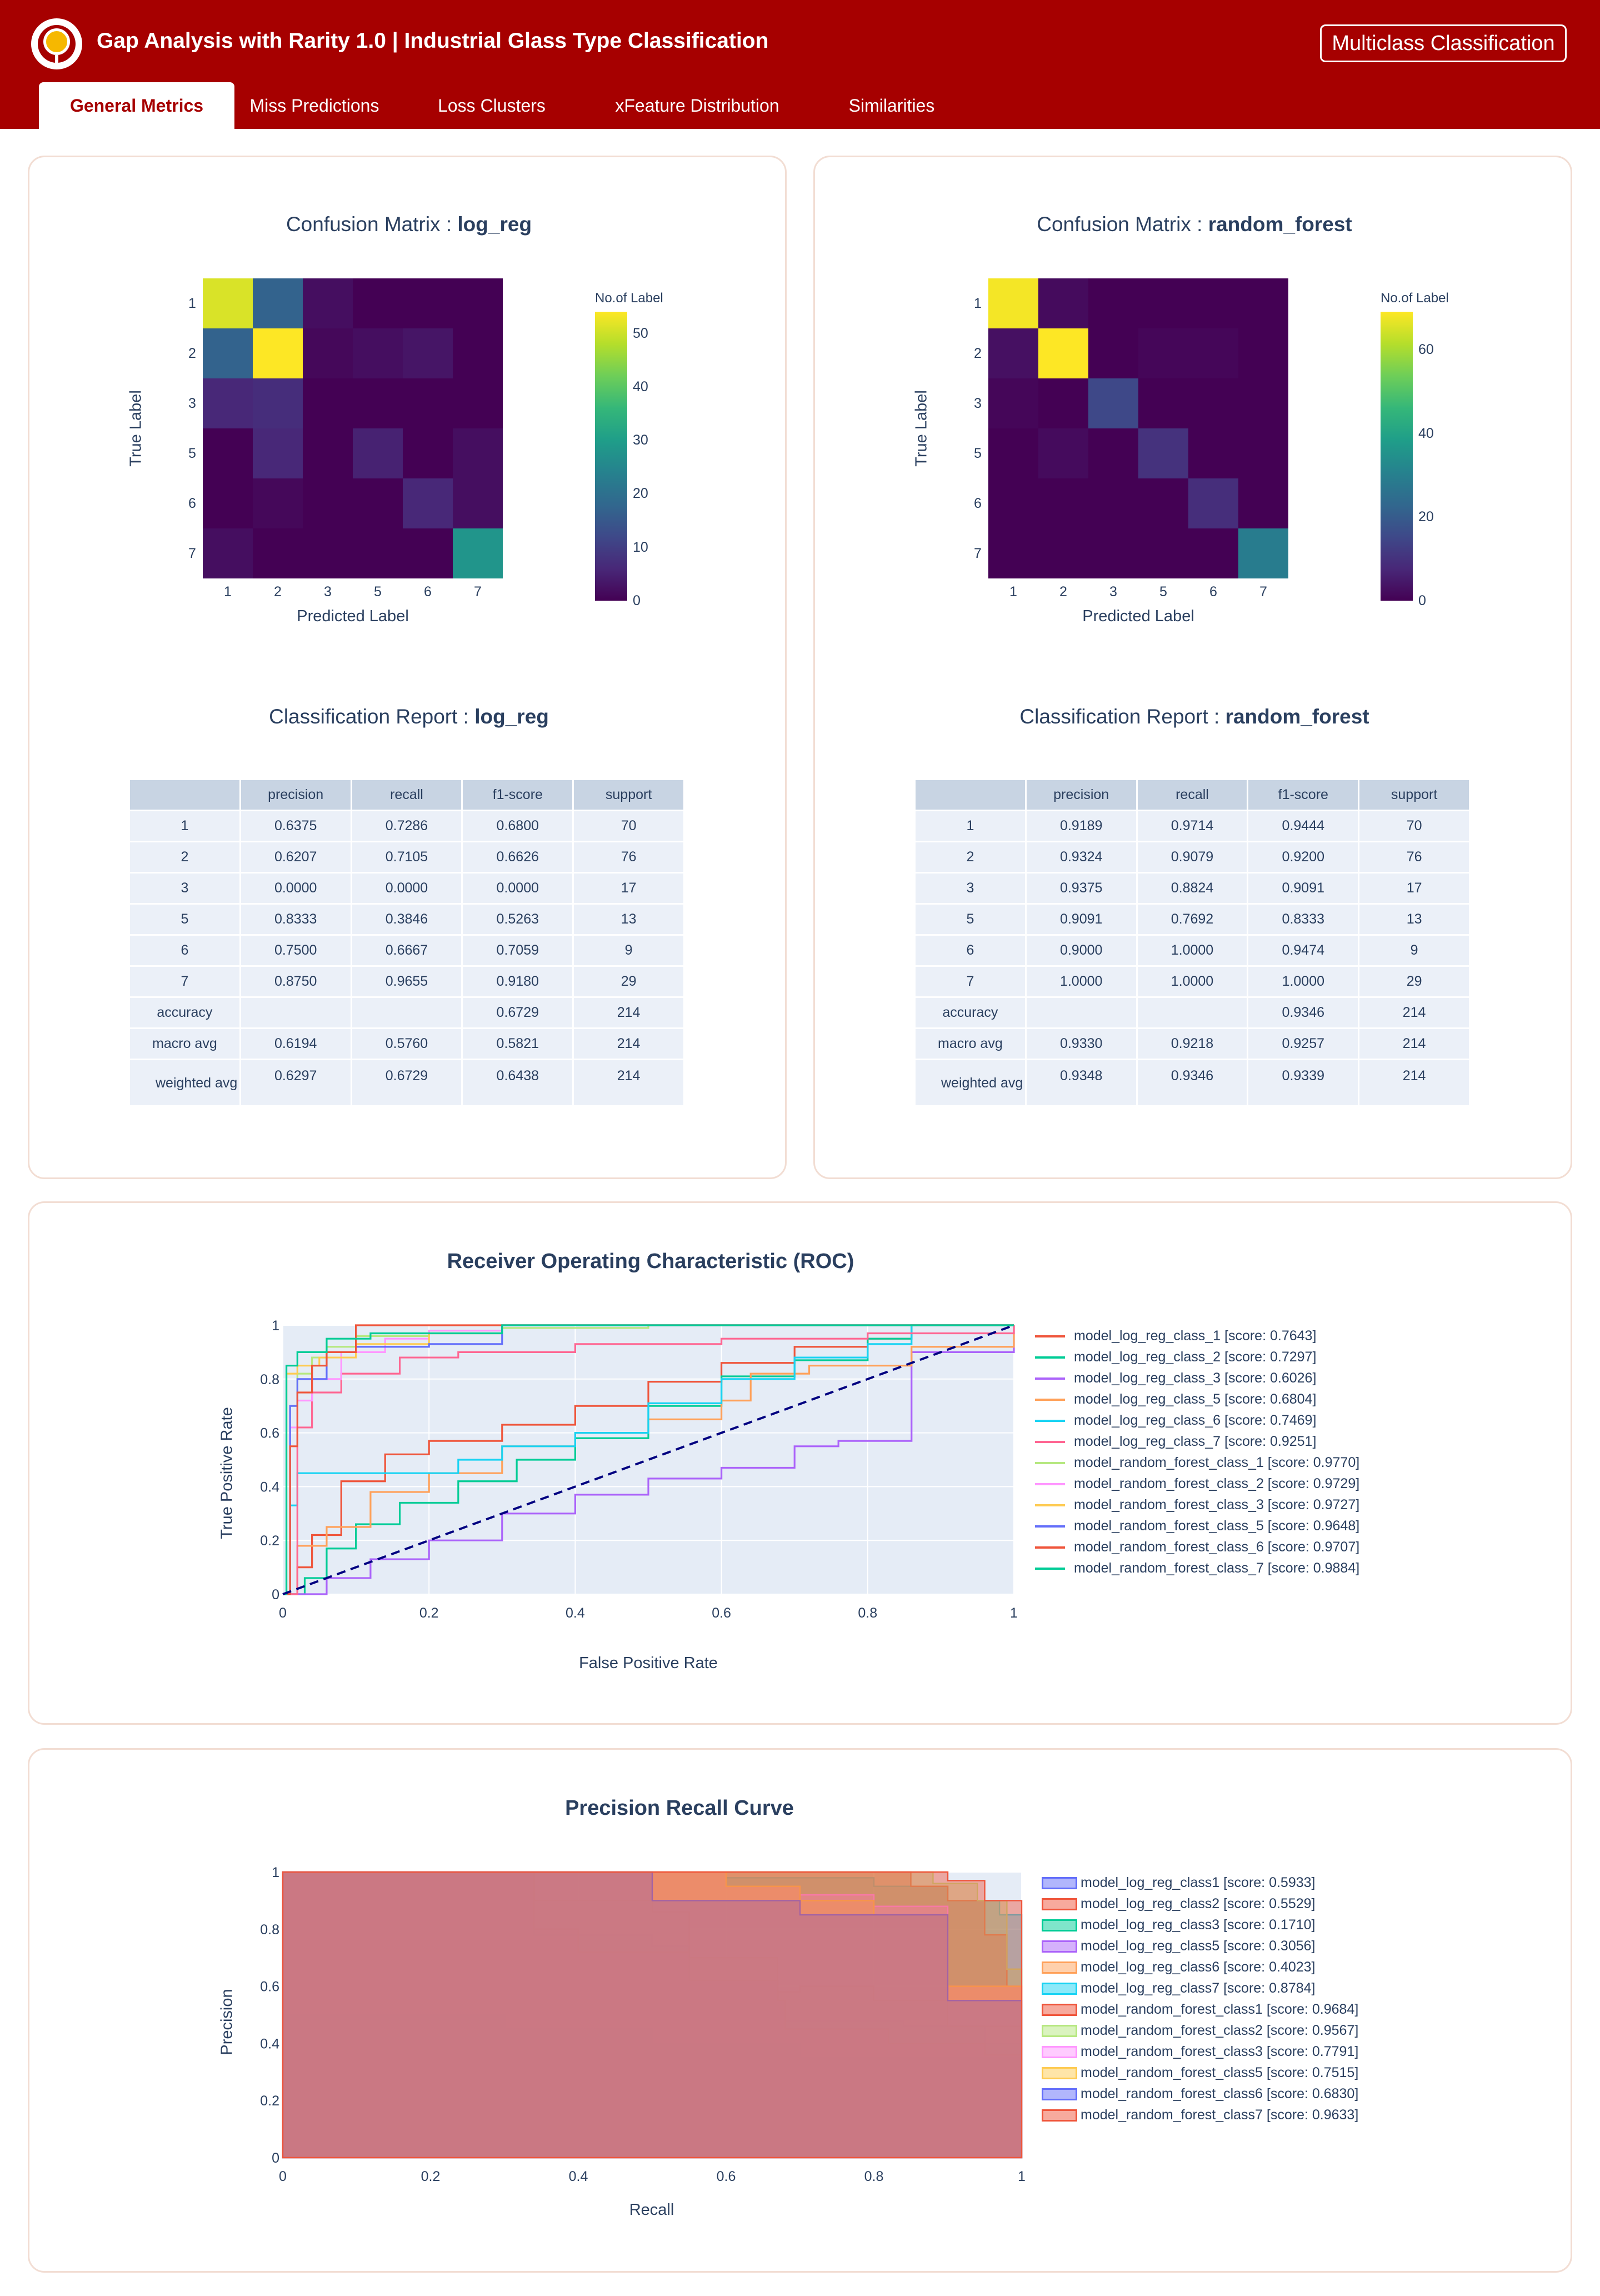 The height and width of the screenshot is (2296, 1600). I want to click on tab-xfeature-distribution: xFeature Distribution, so click(697, 106).